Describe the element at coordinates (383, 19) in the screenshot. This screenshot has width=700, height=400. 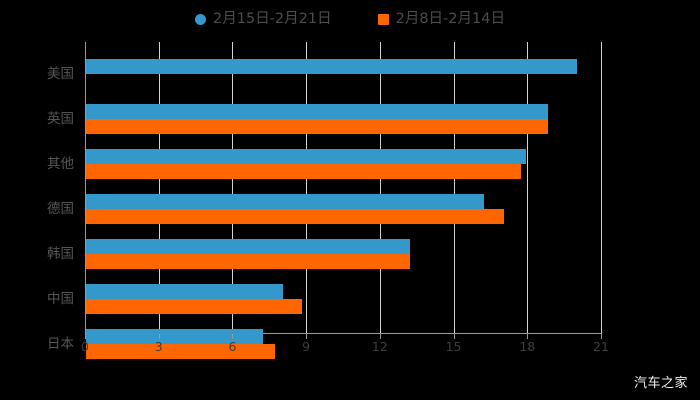
I see `legend-square-icon` at that location.